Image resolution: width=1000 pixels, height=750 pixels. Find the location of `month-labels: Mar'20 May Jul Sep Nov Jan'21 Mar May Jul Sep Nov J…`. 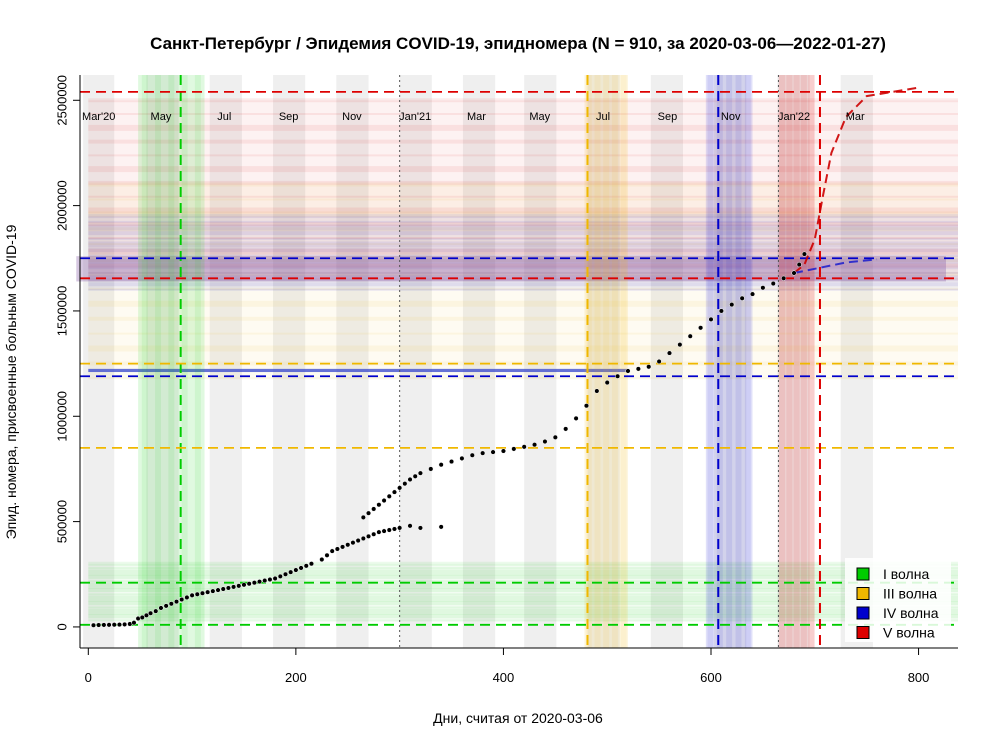

month-labels: Mar'20 May Jul Sep Nov Jan'21 Mar May Jul Sep Nov J… is located at coordinates (473, 117).